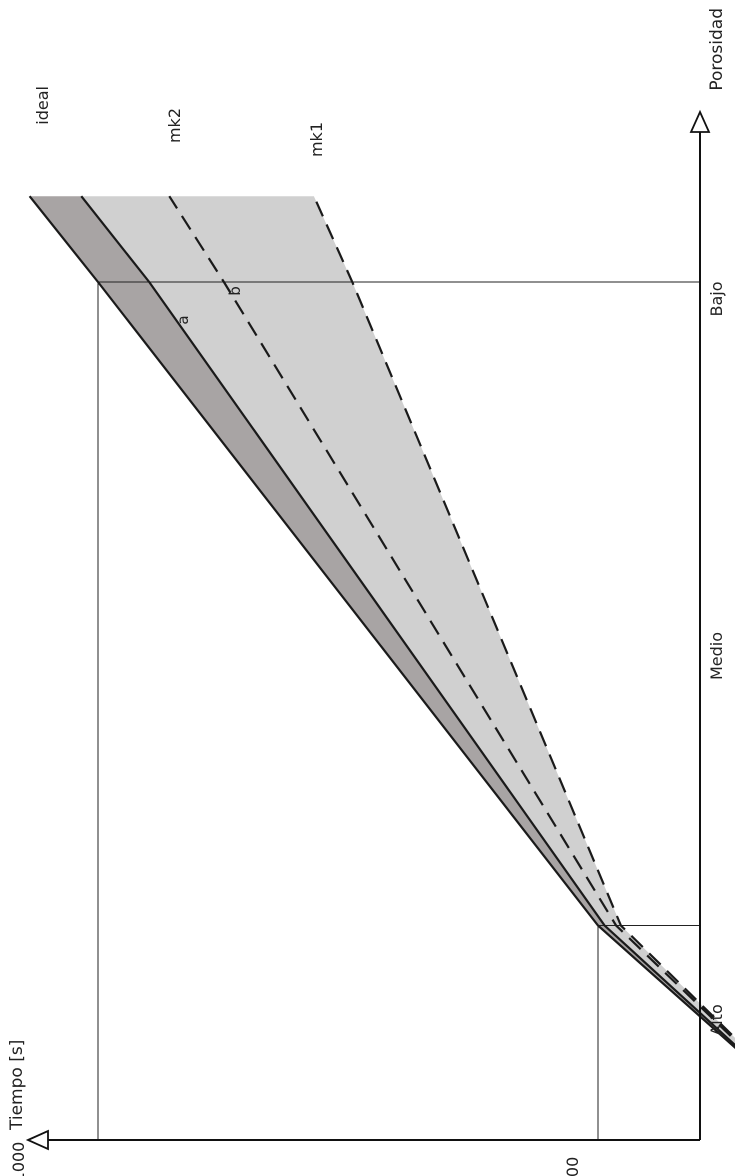 The image size is (735, 1176). What do you see at coordinates (717, 49) in the screenshot?
I see `x-axis-title: Porosidad` at bounding box center [717, 49].